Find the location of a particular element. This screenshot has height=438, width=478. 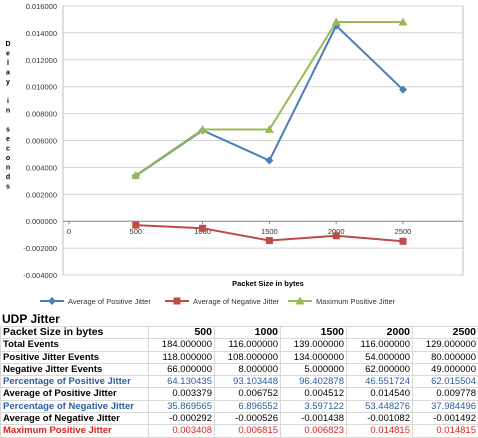

header-size-cell: 500 is located at coordinates (182, 333).